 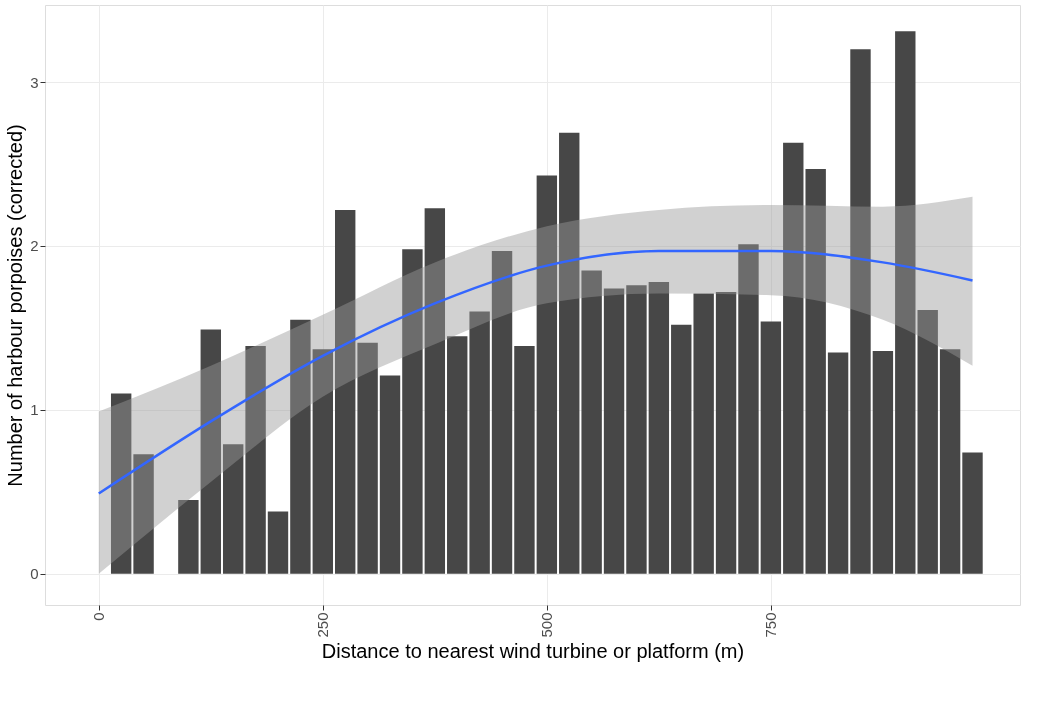 I want to click on x-tick-label: 750, so click(x=771, y=625).